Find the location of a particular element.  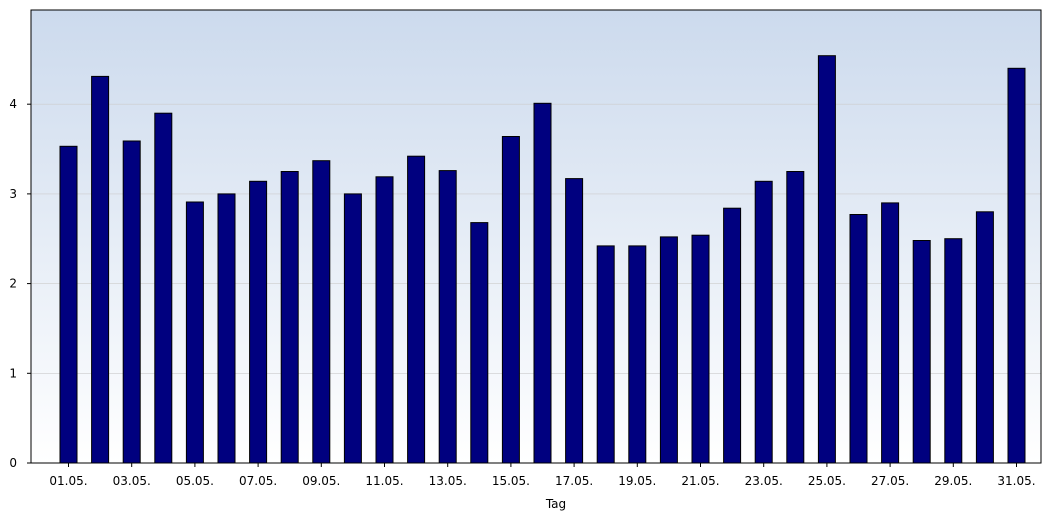

x-tick-label: 05.05. is located at coordinates (195, 481).